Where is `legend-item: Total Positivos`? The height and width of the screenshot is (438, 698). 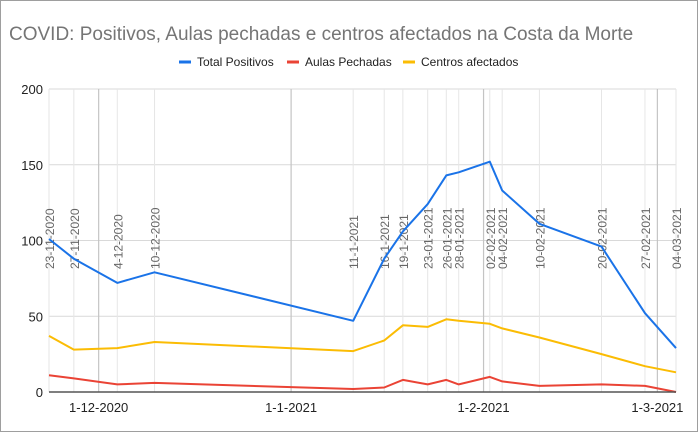 legend-item: Total Positivos is located at coordinates (226, 62).